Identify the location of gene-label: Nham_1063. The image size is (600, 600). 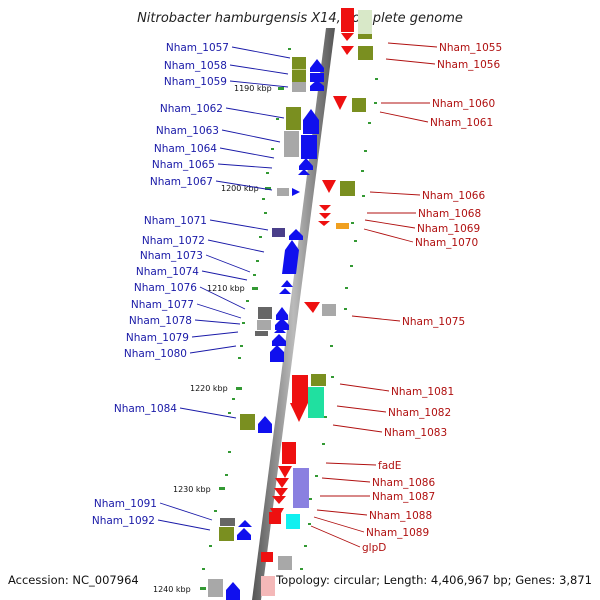
(187, 131).